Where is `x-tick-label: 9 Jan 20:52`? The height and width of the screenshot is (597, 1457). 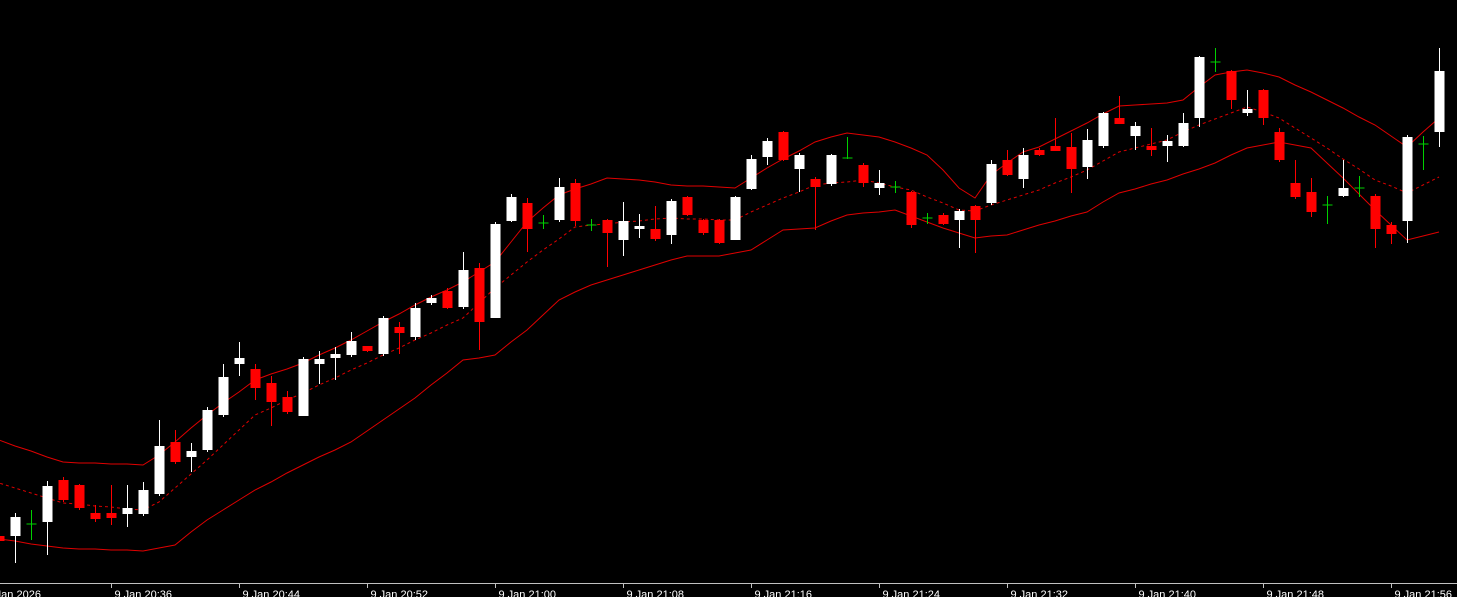
x-tick-label: 9 Jan 20:52 is located at coordinates (400, 593).